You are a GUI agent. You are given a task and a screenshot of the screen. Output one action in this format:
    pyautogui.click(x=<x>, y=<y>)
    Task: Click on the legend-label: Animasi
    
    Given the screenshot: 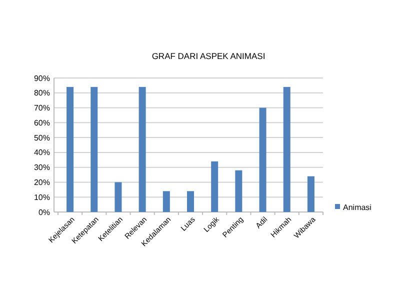 What is the action you would take?
    pyautogui.click(x=357, y=207)
    